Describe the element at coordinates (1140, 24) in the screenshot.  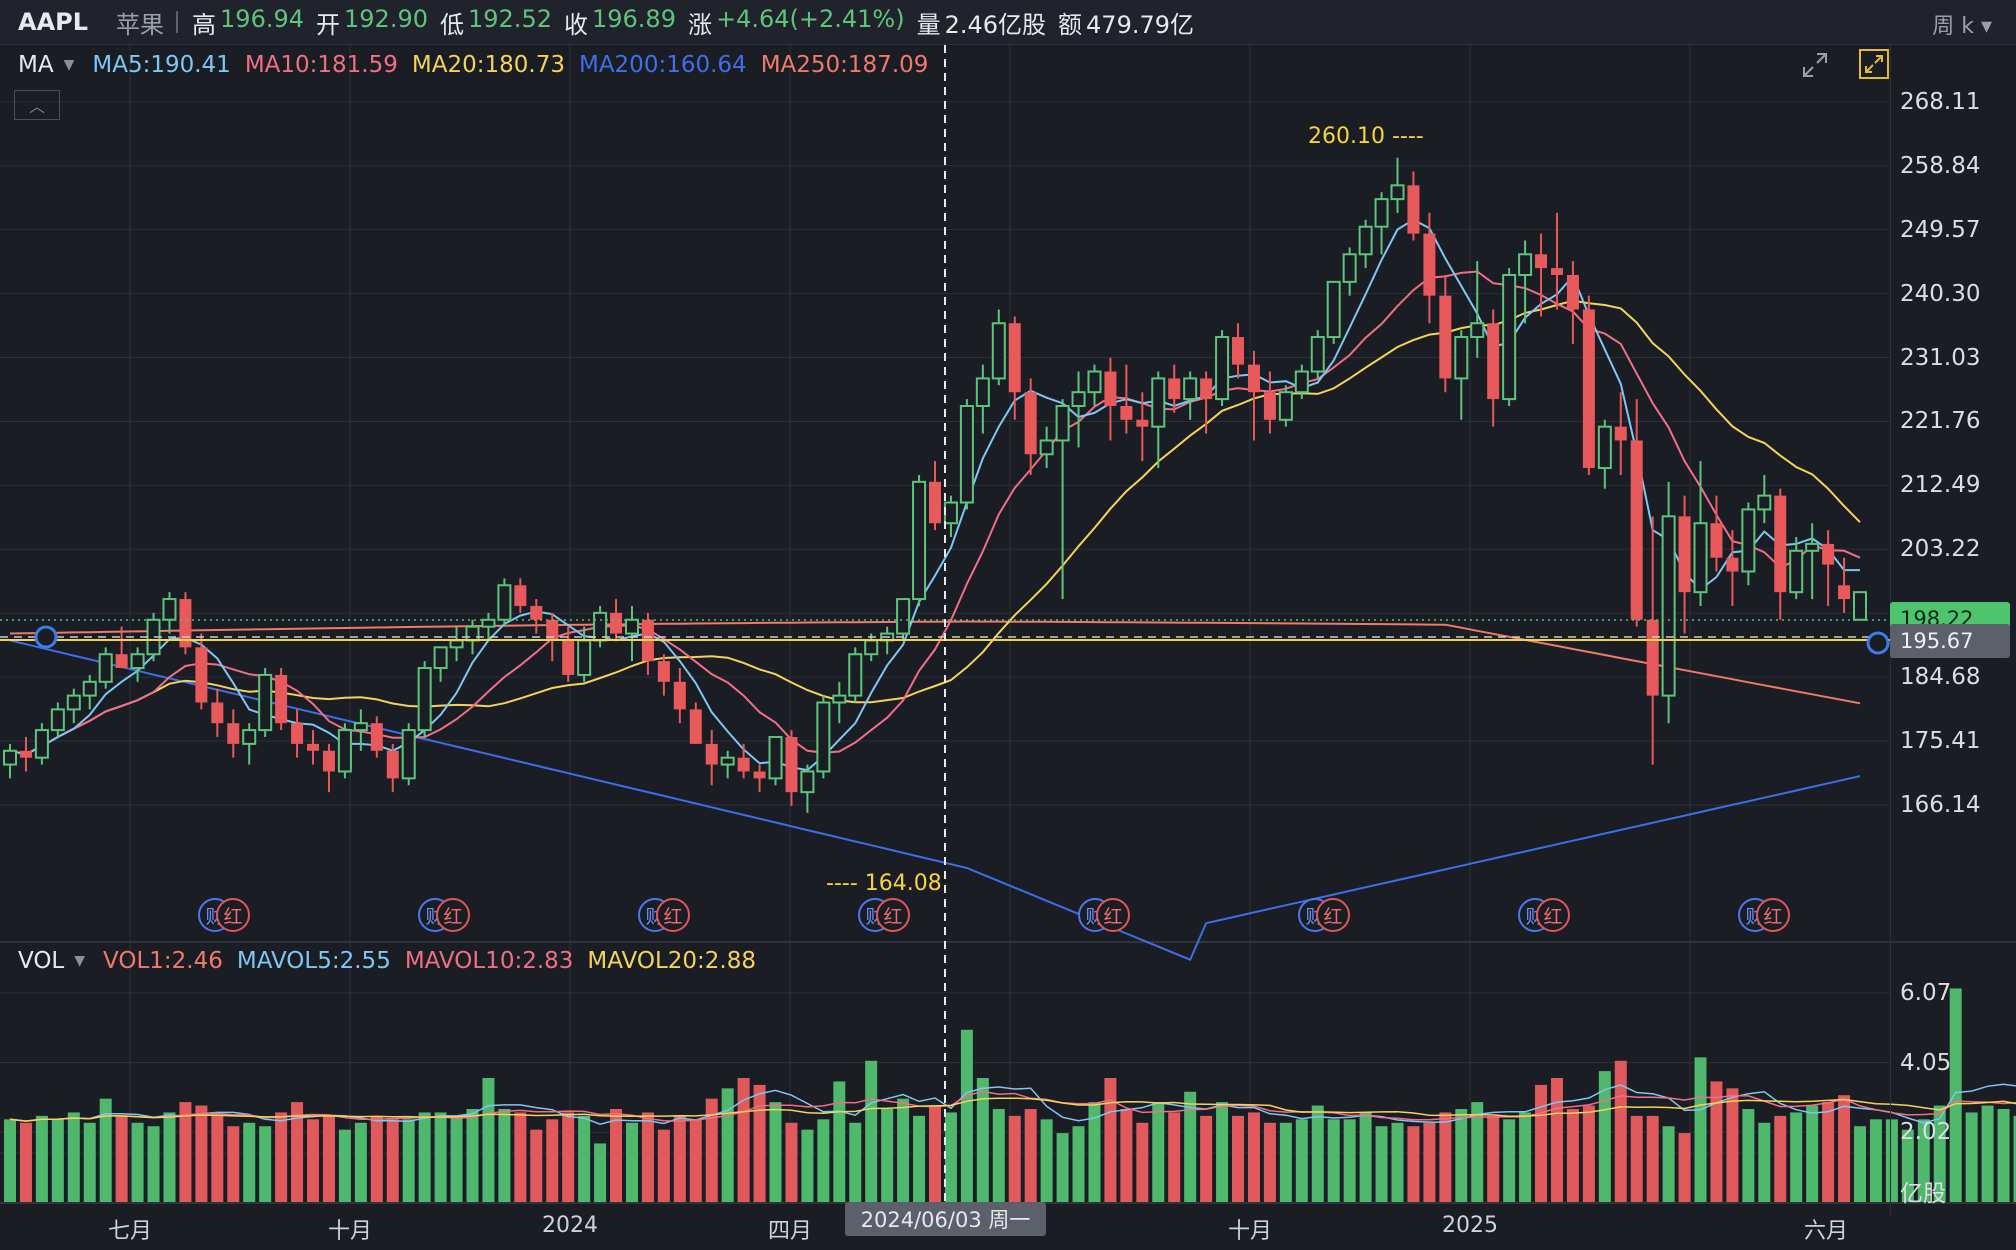
I see `quote-field-value: 479.79亿` at that location.